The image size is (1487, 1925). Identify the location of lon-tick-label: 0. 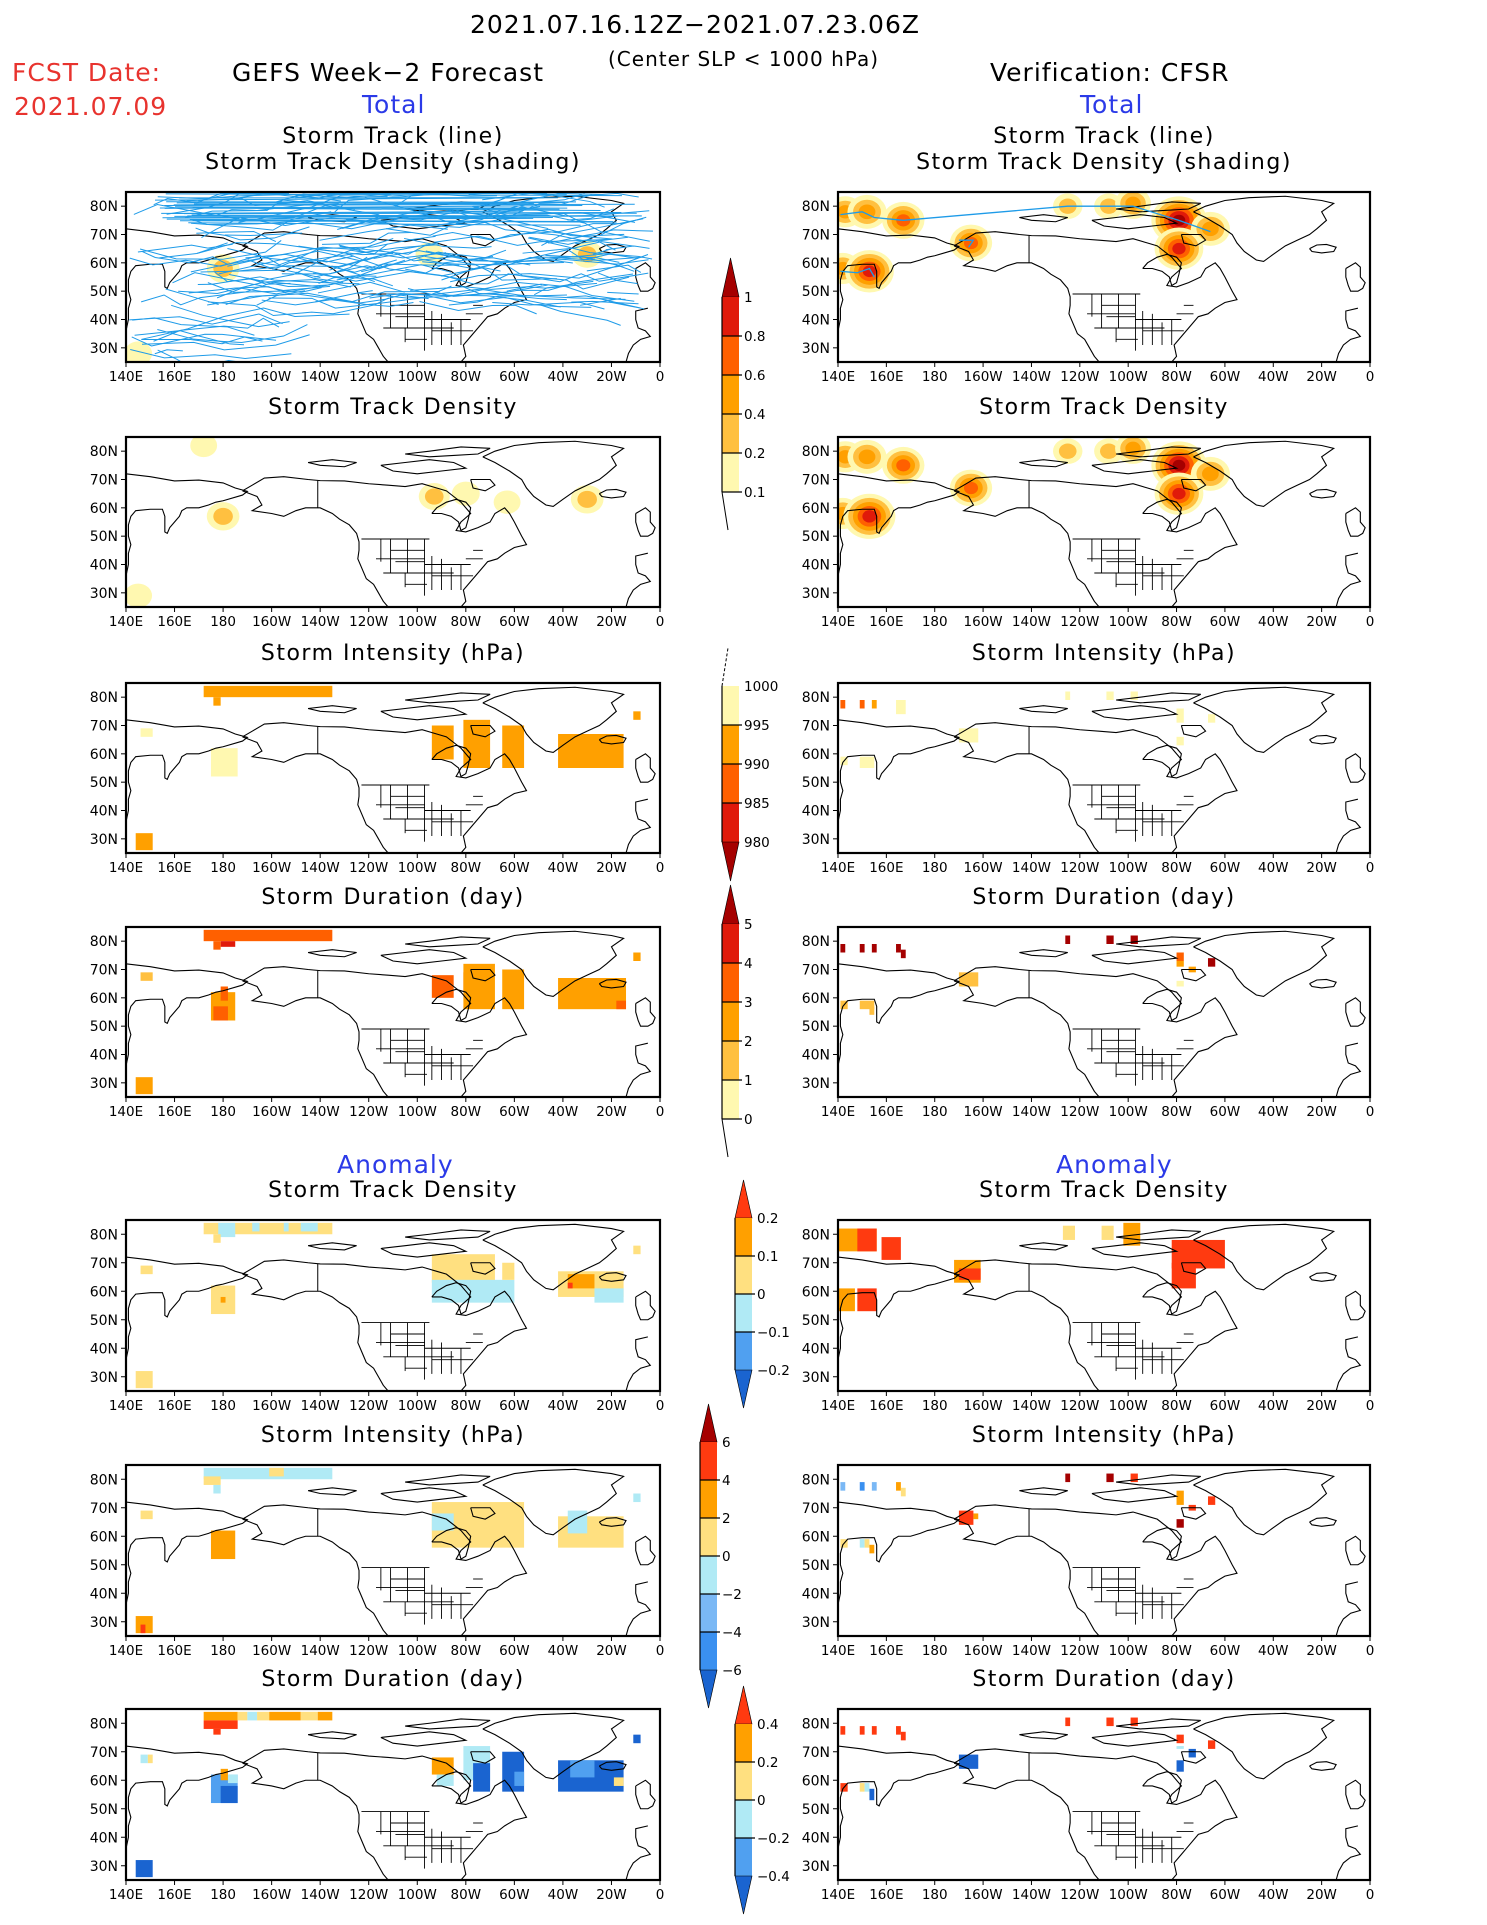
(1370, 1895).